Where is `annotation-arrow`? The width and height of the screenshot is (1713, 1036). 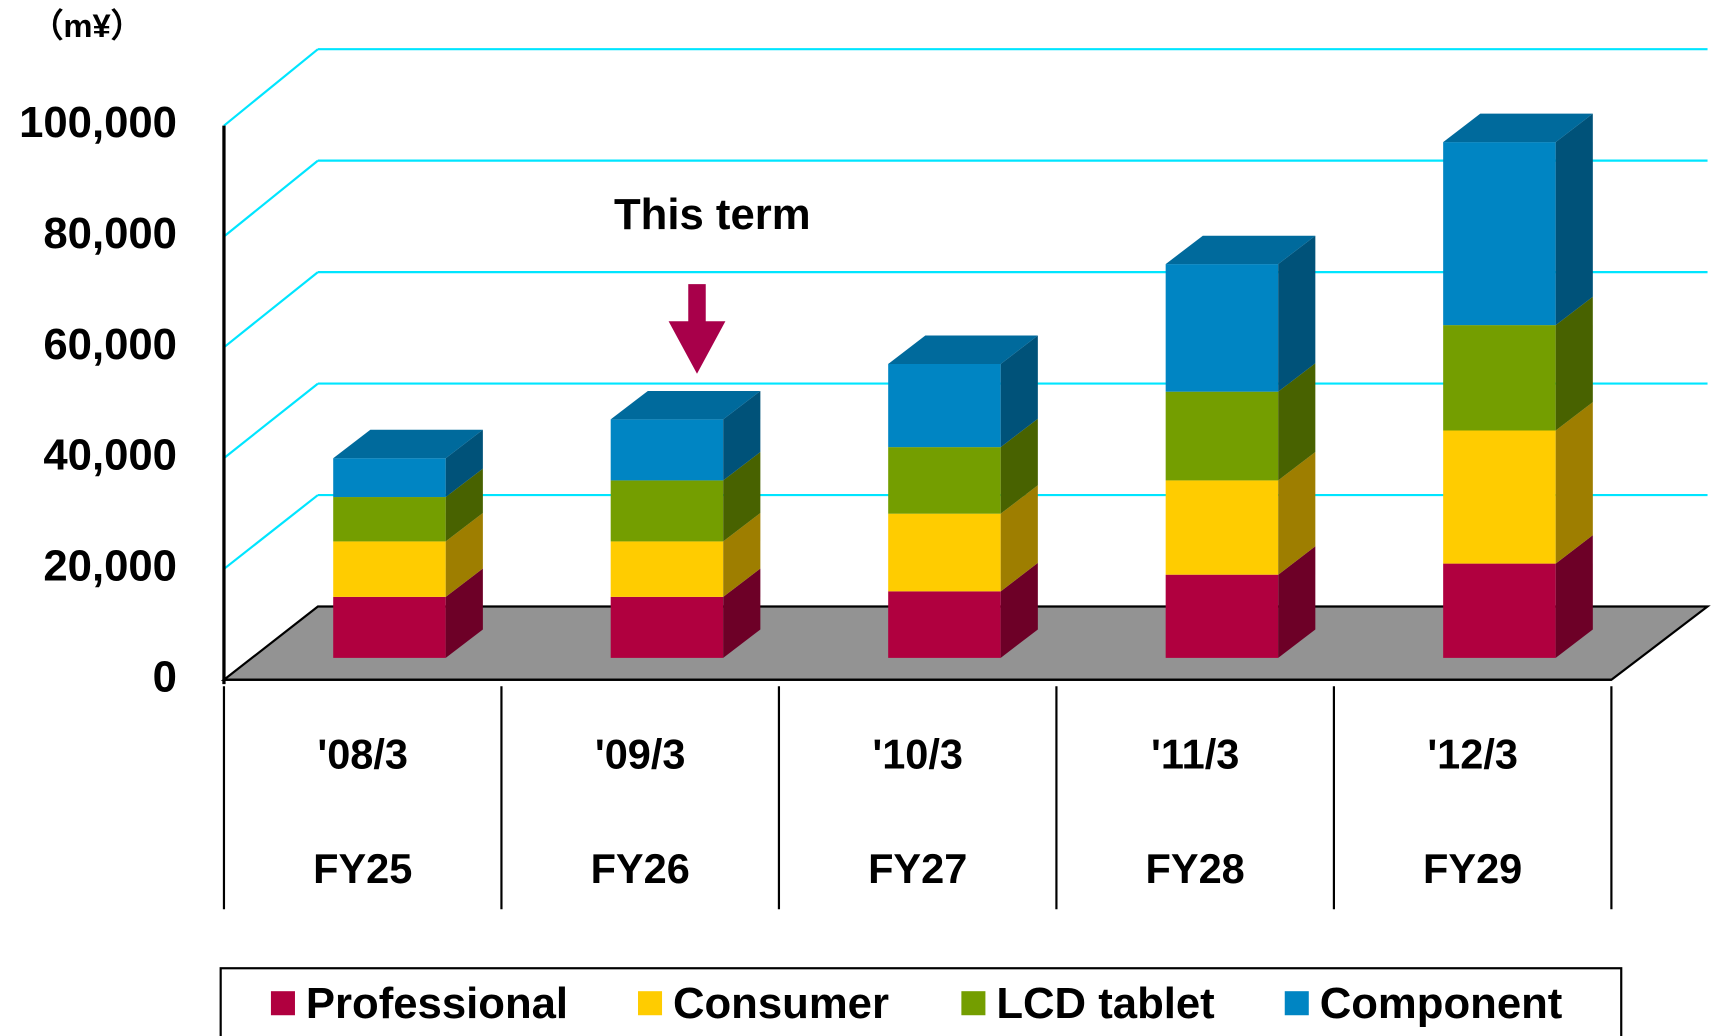
annotation-arrow is located at coordinates (697, 329).